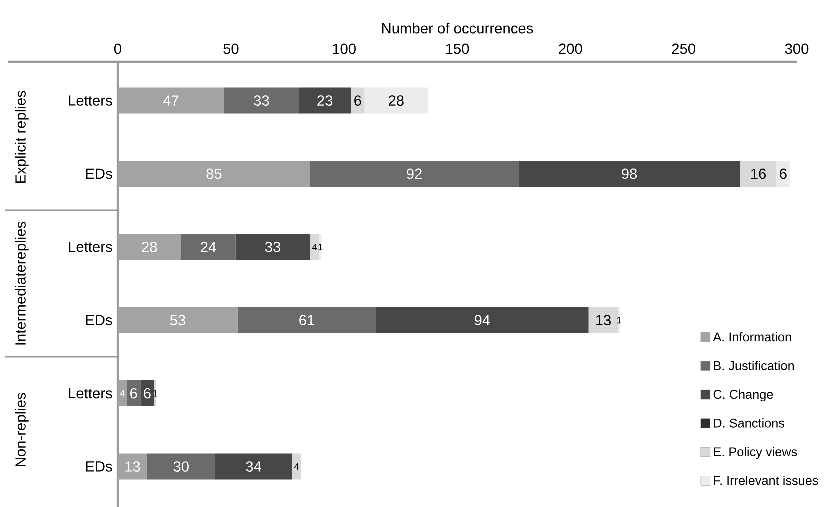 This screenshot has width=831, height=507. Describe the element at coordinates (797, 49) in the screenshot. I see `x-tick-label: 300` at that location.